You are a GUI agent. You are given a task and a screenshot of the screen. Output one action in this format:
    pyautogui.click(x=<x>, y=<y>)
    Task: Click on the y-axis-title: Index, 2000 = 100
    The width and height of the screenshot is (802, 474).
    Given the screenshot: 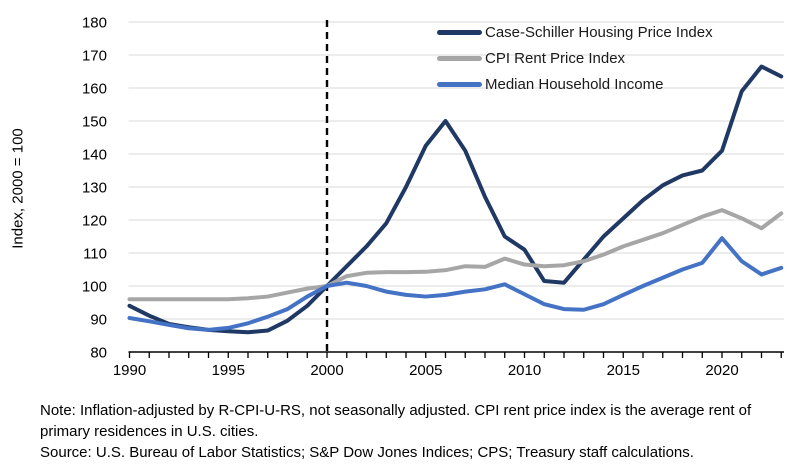 What is the action you would take?
    pyautogui.click(x=18, y=188)
    